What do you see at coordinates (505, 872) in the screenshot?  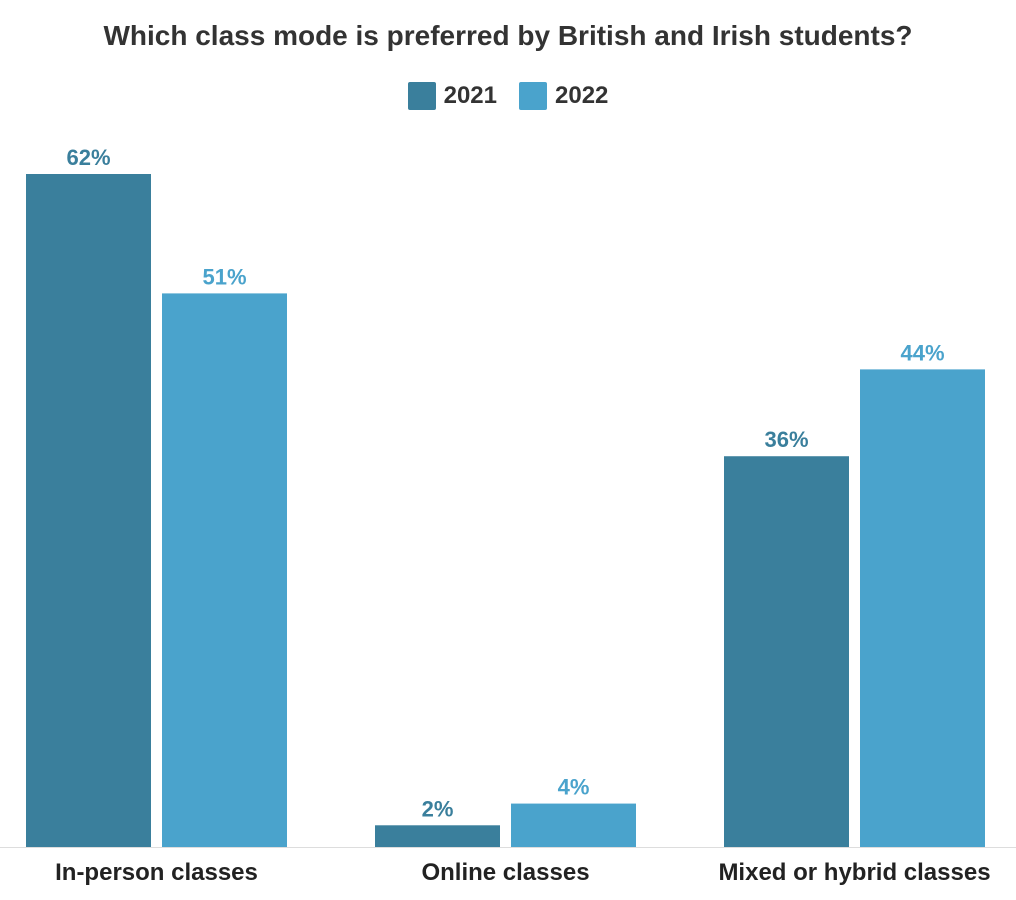 I see `category-label-1: Online classes` at bounding box center [505, 872].